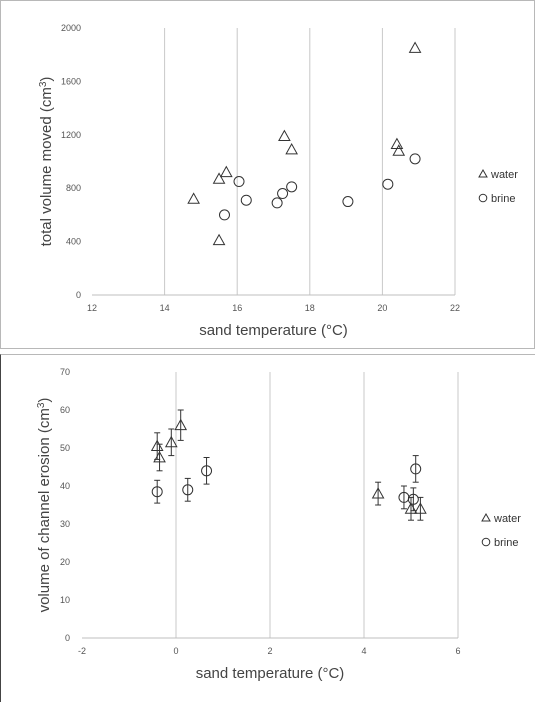 The image size is (535, 702). Describe the element at coordinates (47, 162) in the screenshot. I see `y-axis-title: total volume moved (cm3)` at that location.